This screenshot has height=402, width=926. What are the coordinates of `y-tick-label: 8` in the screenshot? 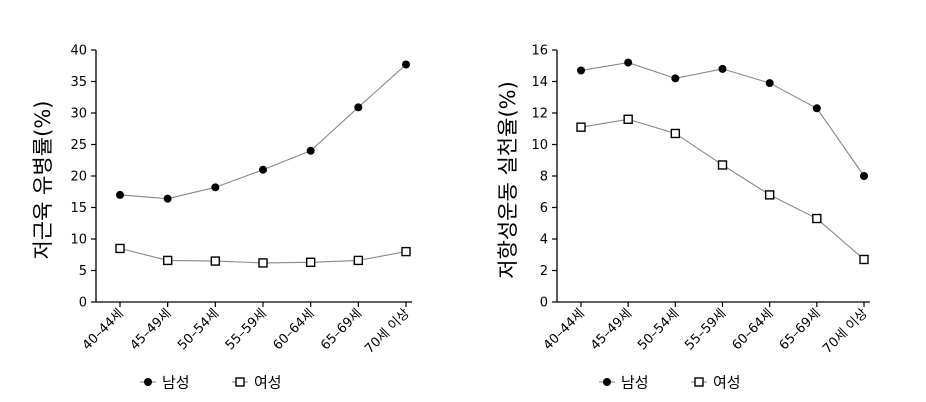 It's located at (544, 177).